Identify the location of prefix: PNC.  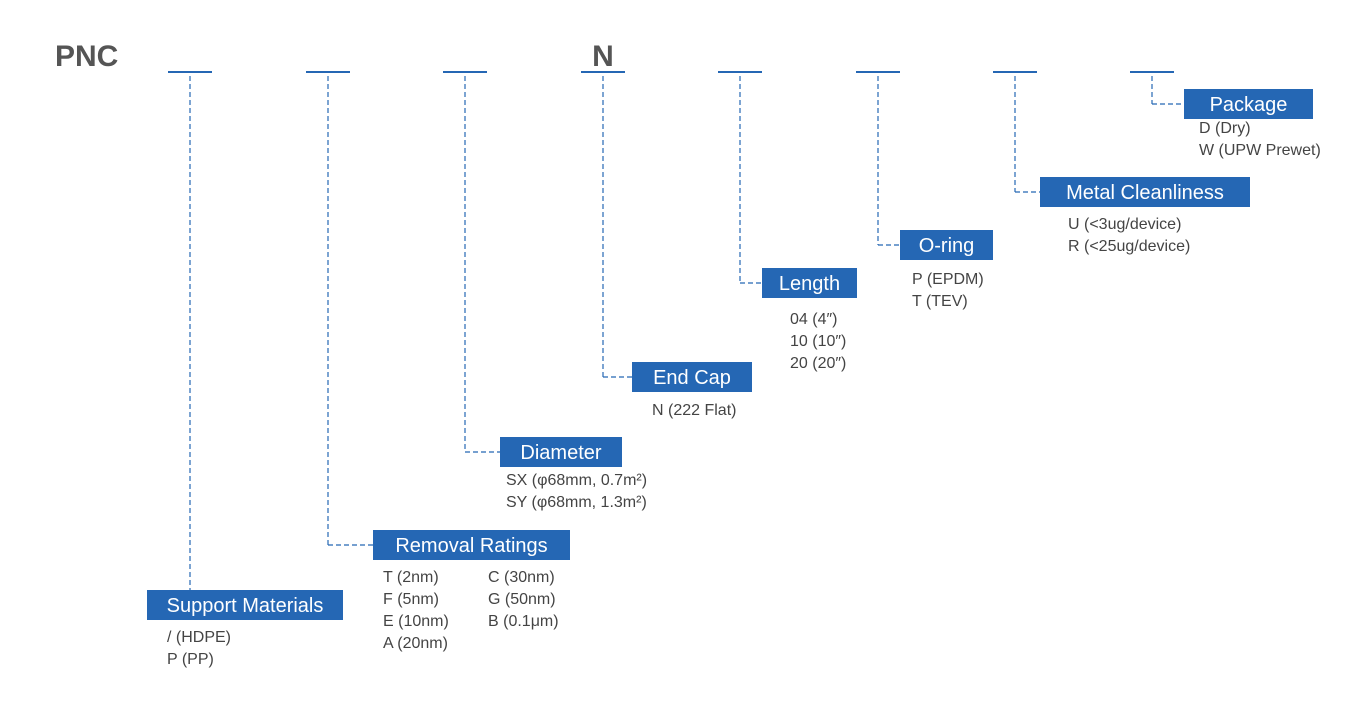
(86, 56).